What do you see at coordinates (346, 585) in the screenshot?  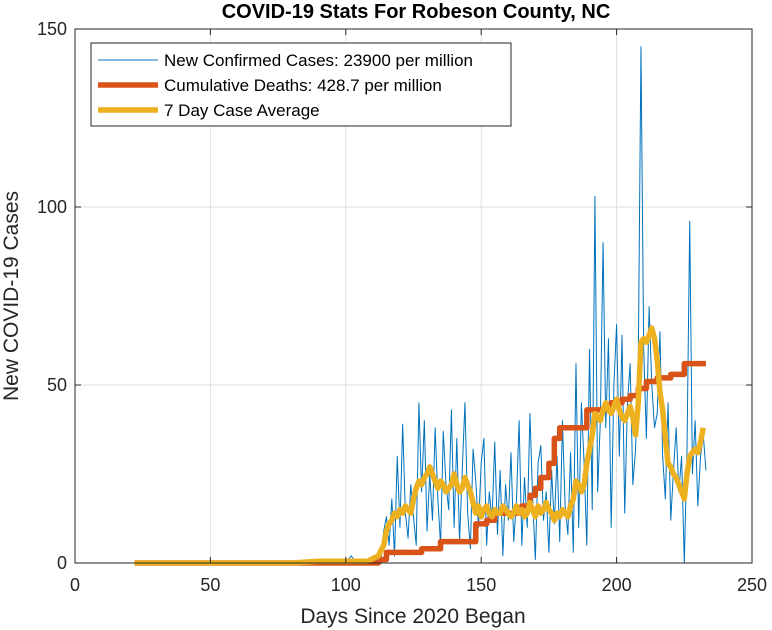 I see `x-tick-label: 100` at bounding box center [346, 585].